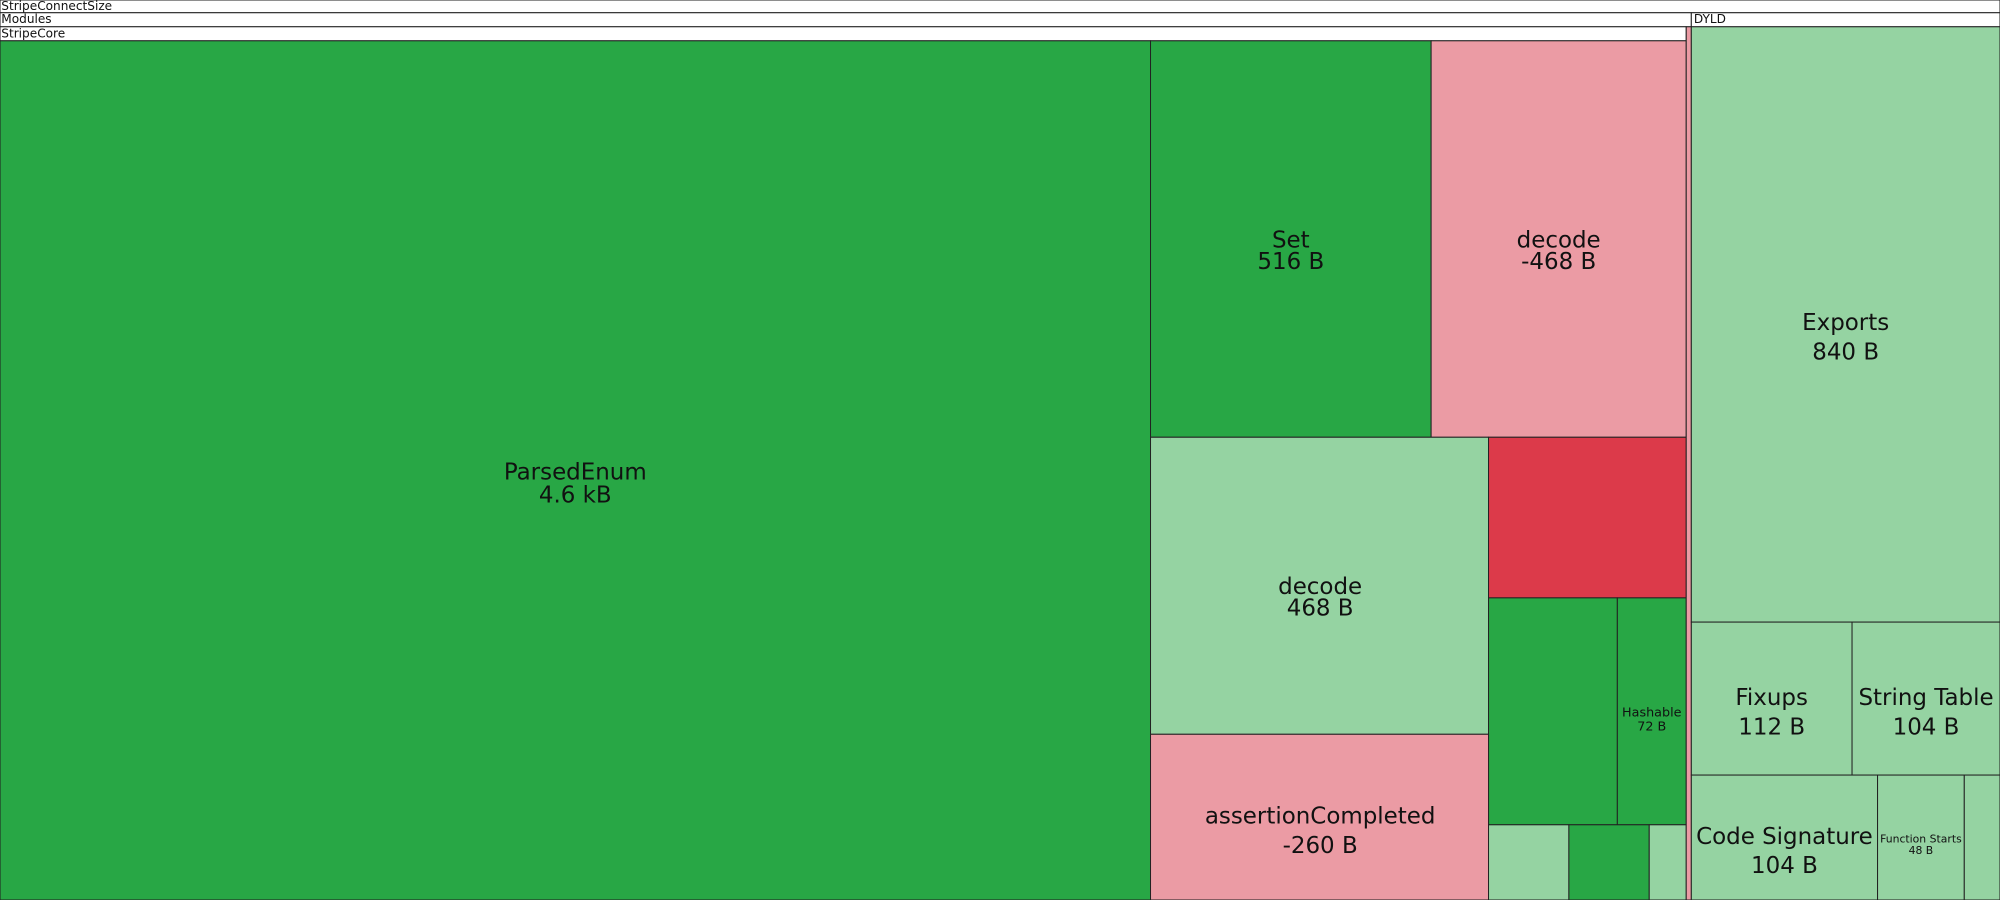  What do you see at coordinates (1710, 19) in the screenshot?
I see `dyld-label: DYLD` at bounding box center [1710, 19].